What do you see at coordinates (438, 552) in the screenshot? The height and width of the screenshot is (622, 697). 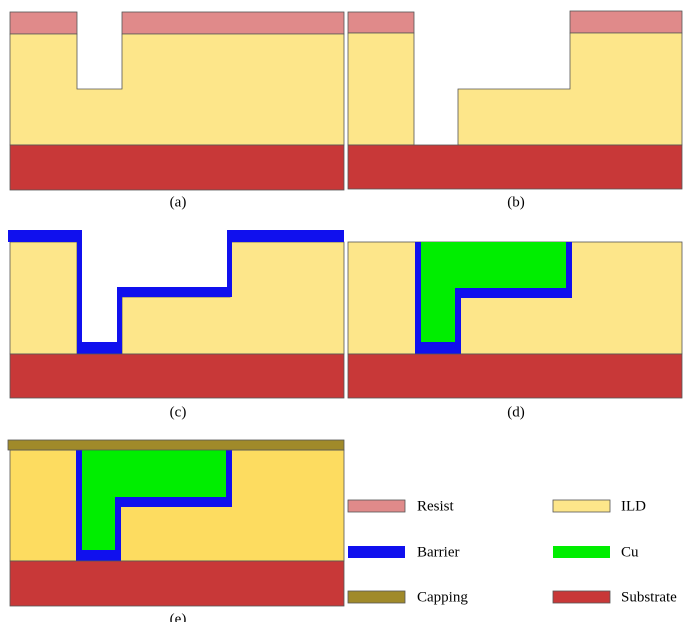 I see `legend-label: Barrier` at bounding box center [438, 552].